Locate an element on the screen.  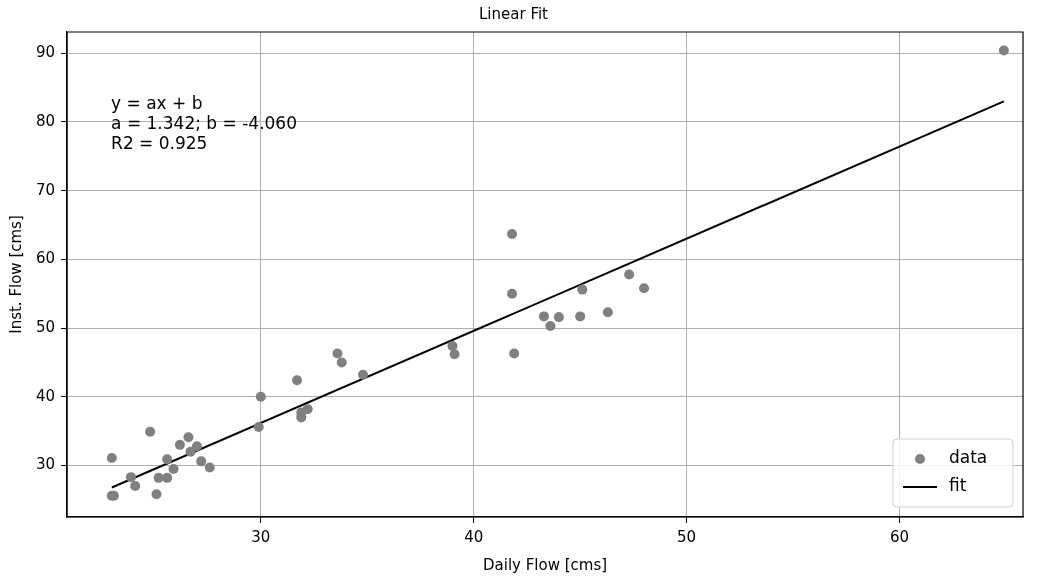
y-tick-label: 80 is located at coordinates (45, 120).